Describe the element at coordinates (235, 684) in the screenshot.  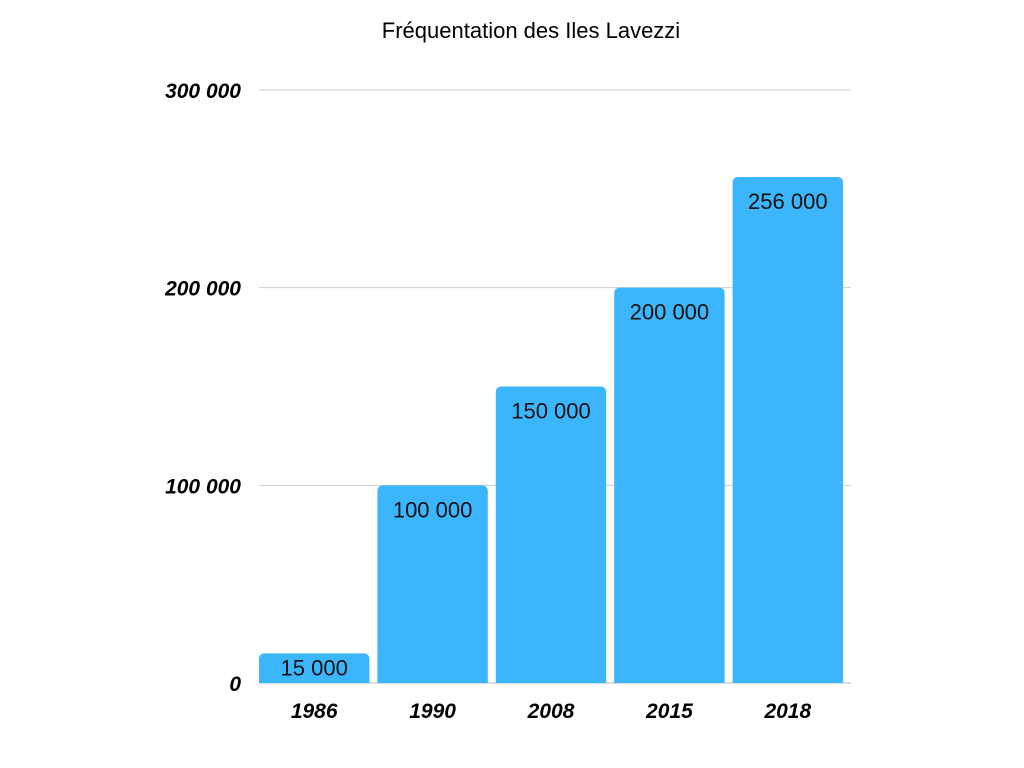
I see `y-tick-label: 0` at that location.